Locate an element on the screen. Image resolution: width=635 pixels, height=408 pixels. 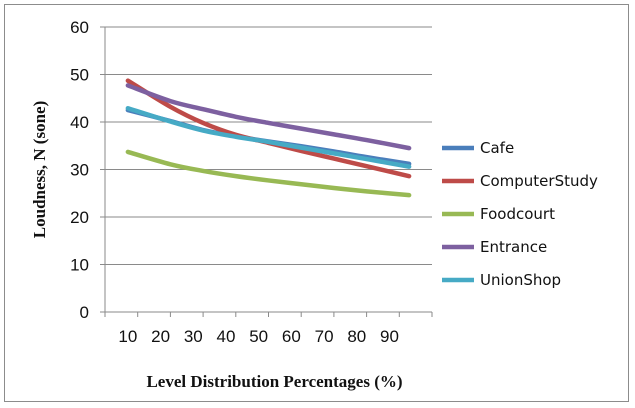
legend-label-unionshop: UnionShop is located at coordinates (520, 280).